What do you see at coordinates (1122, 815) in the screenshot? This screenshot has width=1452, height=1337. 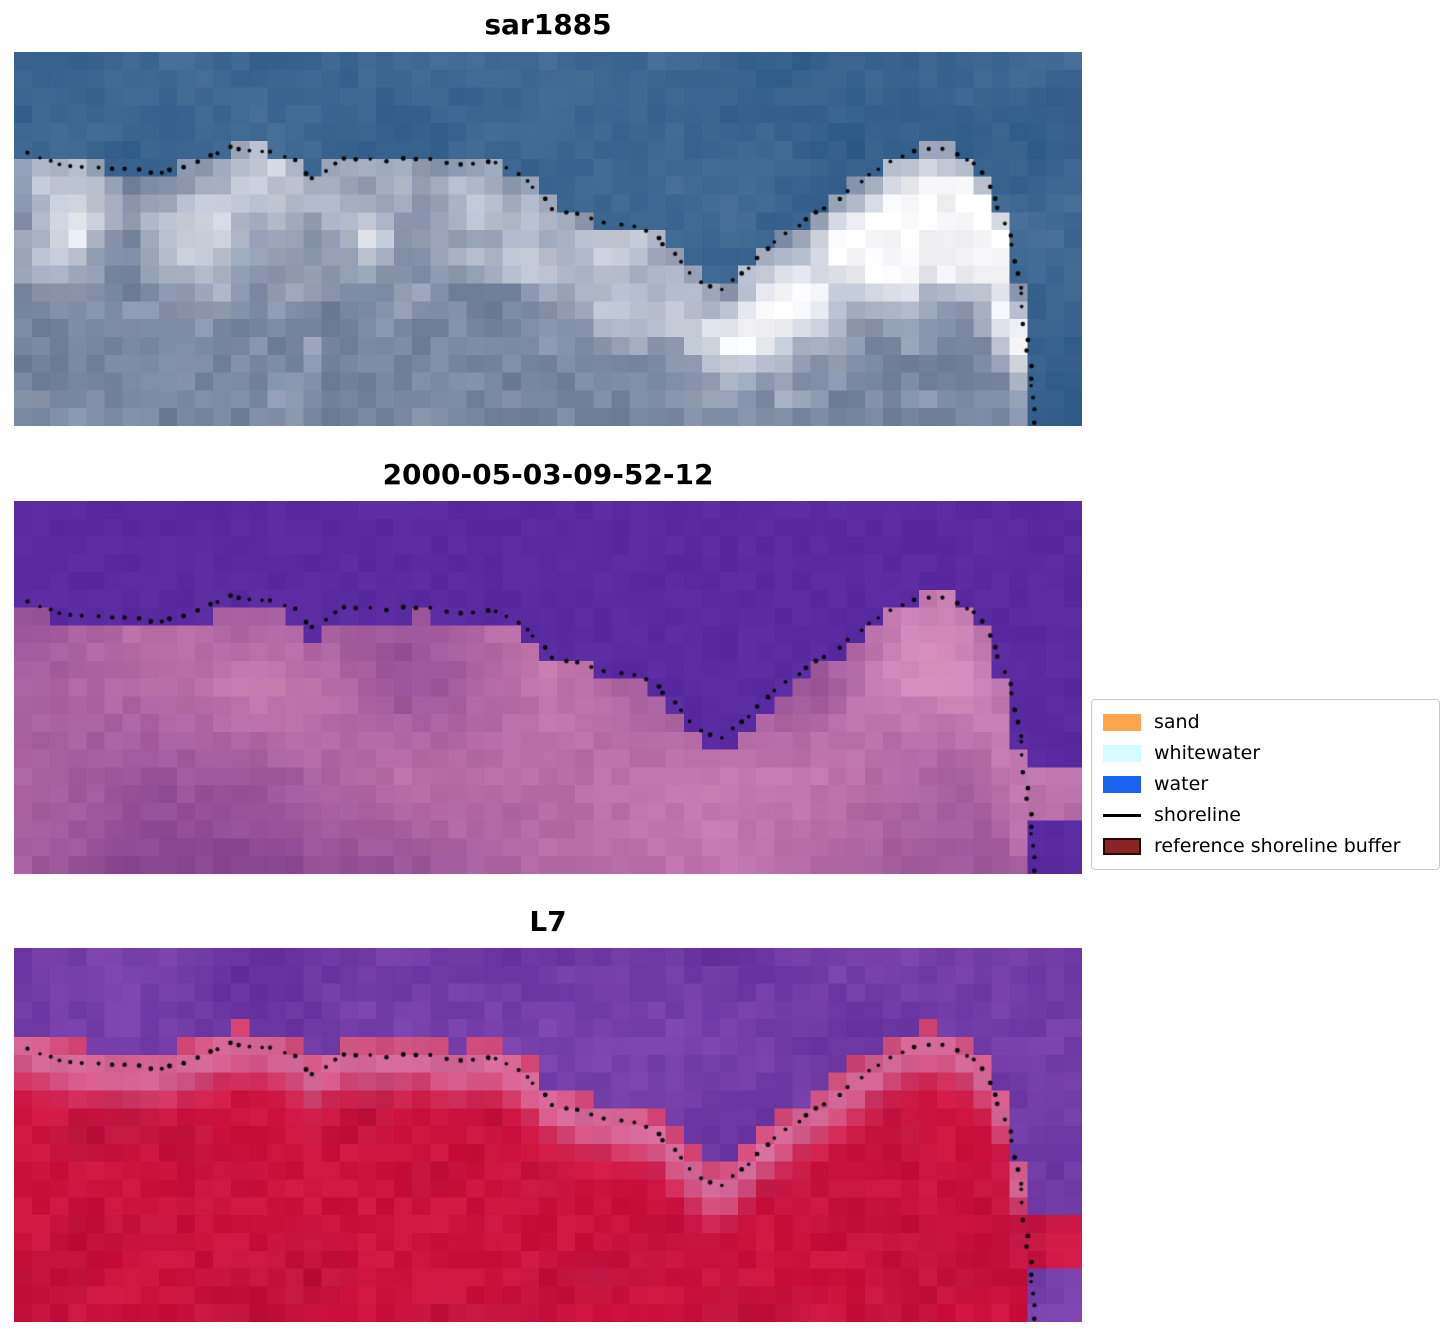 I see `shoreline-swatch-icon` at bounding box center [1122, 815].